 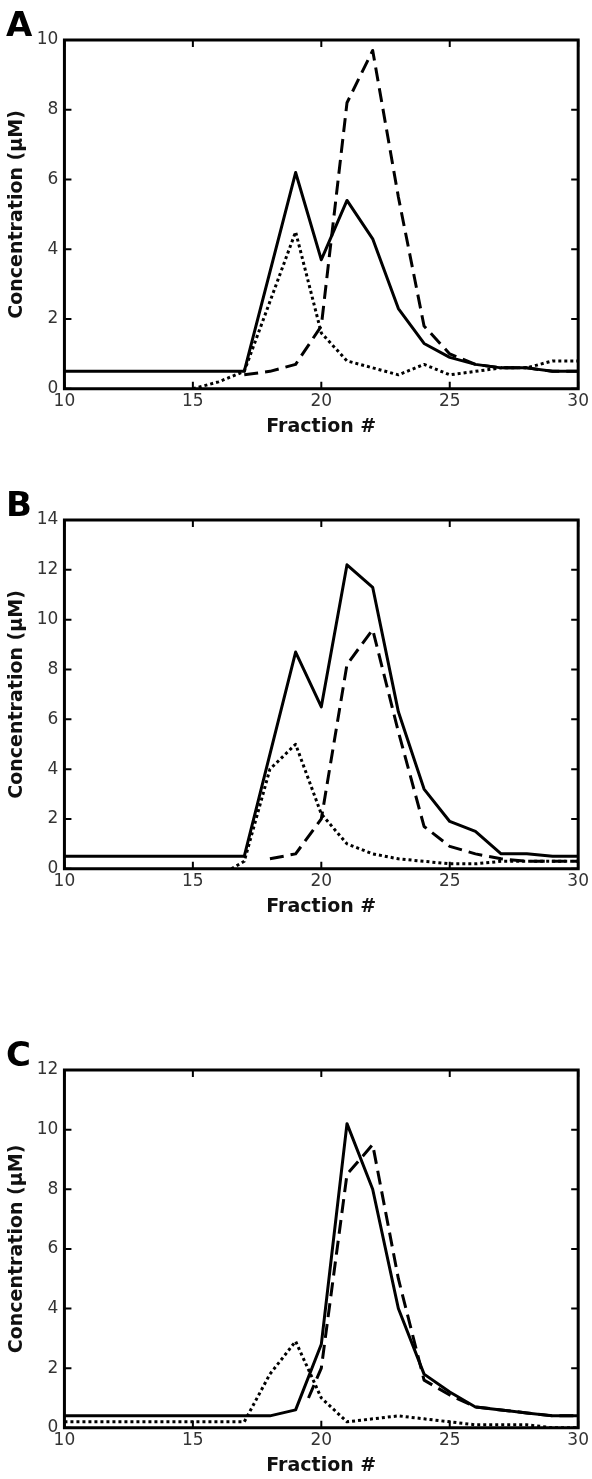 What do you see at coordinates (19, 503) in the screenshot?
I see `chart-title: B` at bounding box center [19, 503].